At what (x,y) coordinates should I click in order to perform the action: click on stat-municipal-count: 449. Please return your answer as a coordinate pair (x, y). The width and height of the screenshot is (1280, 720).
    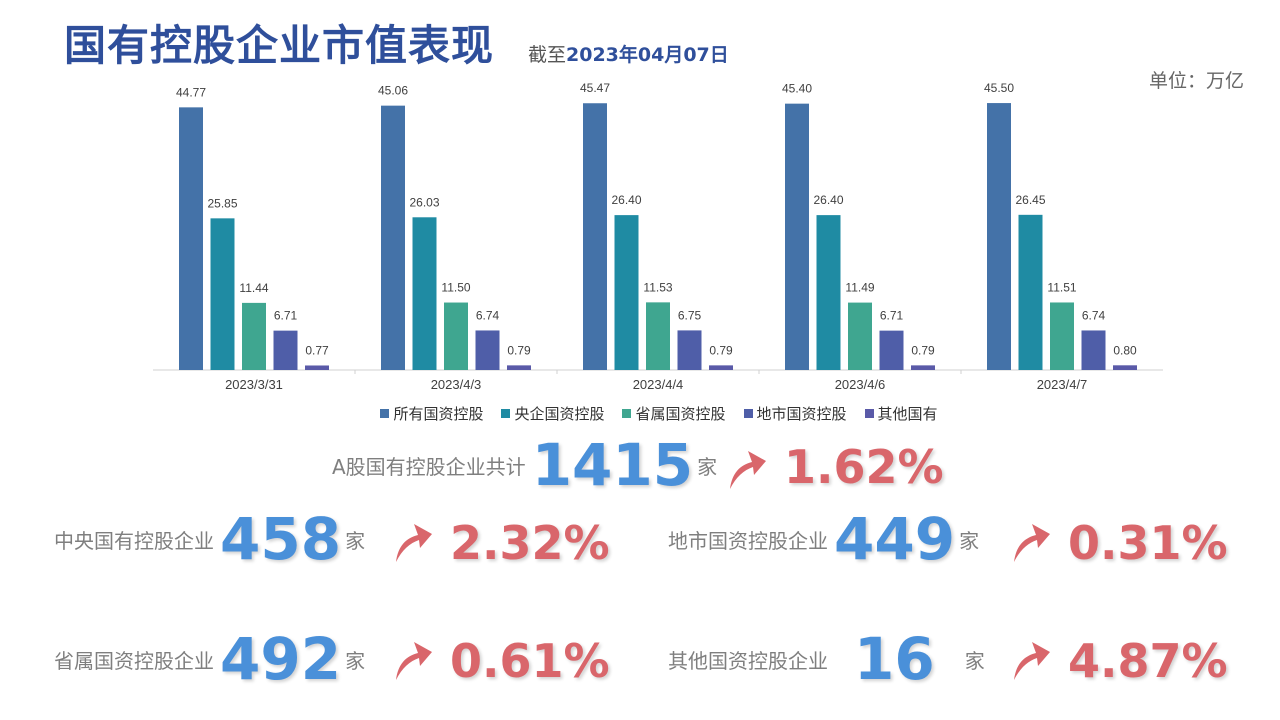
    Looking at the image, I should click on (895, 539).